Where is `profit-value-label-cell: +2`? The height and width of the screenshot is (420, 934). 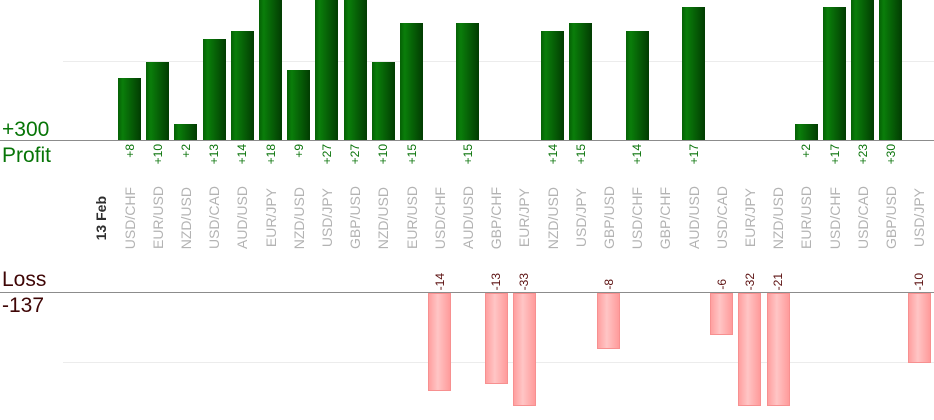 profit-value-label-cell: +2 is located at coordinates (186, 163).